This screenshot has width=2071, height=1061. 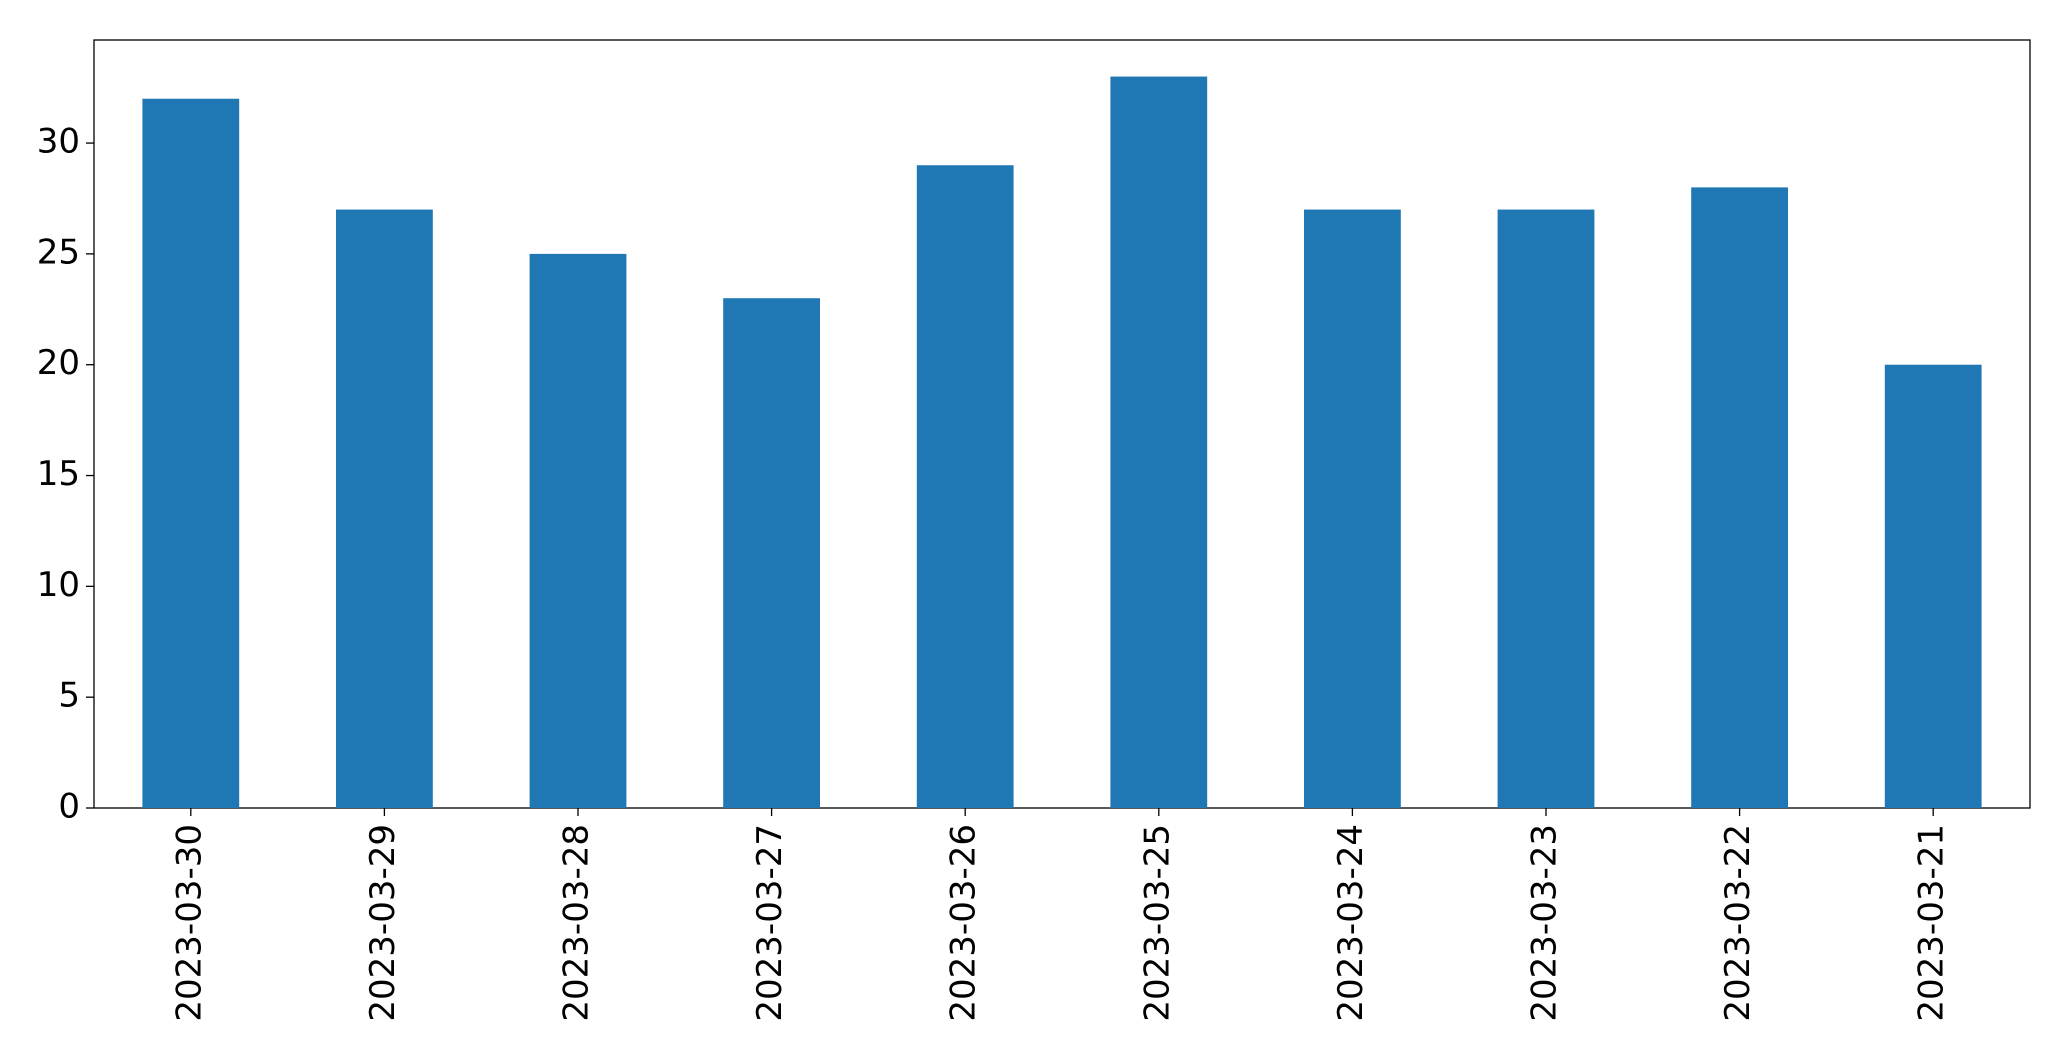 What do you see at coordinates (69, 807) in the screenshot?
I see `y-tick-label: 0` at bounding box center [69, 807].